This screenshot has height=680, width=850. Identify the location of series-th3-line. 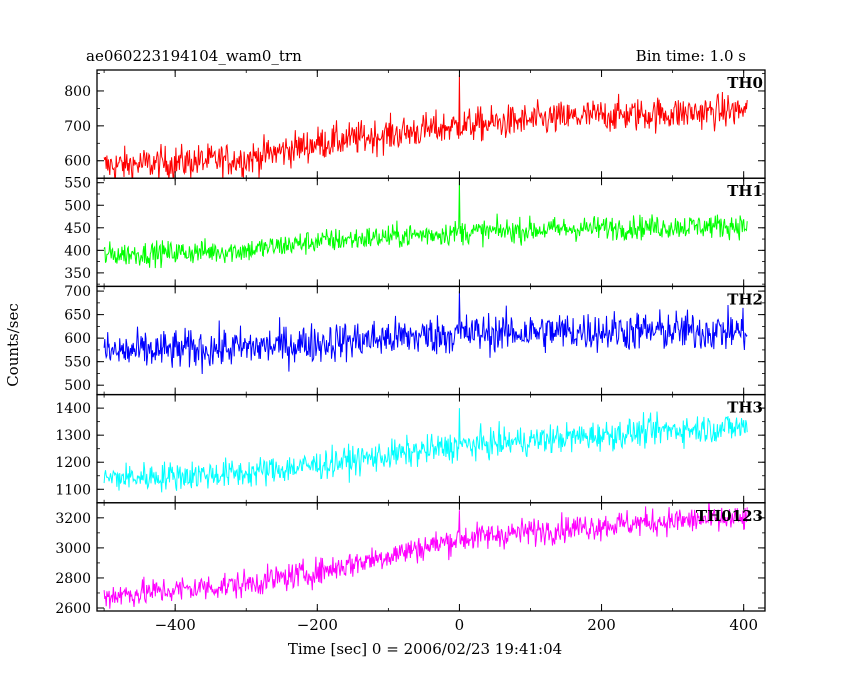
(425, 450).